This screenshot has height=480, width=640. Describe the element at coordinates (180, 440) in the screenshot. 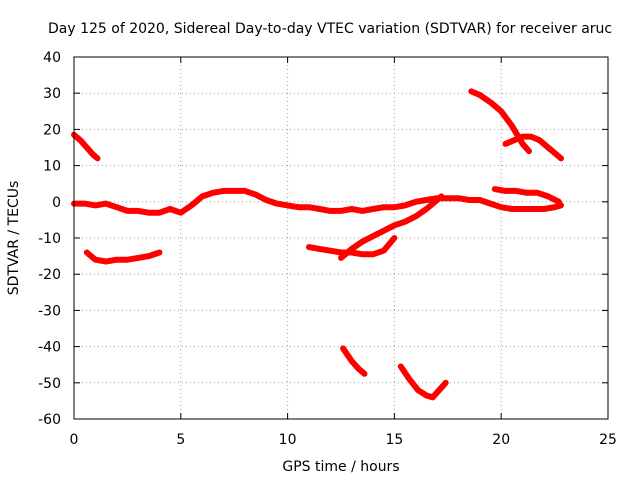

I see `x-tick-label: 5` at that location.